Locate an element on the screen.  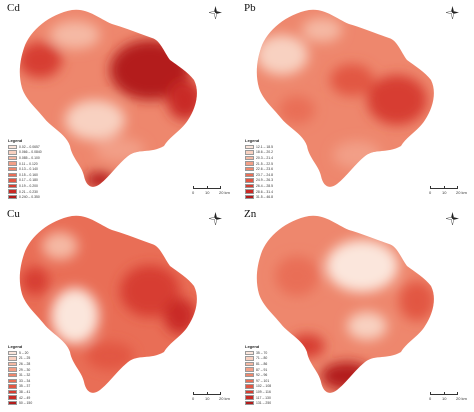
legend-label: 5 – 20 is located at coordinates (24, 352).